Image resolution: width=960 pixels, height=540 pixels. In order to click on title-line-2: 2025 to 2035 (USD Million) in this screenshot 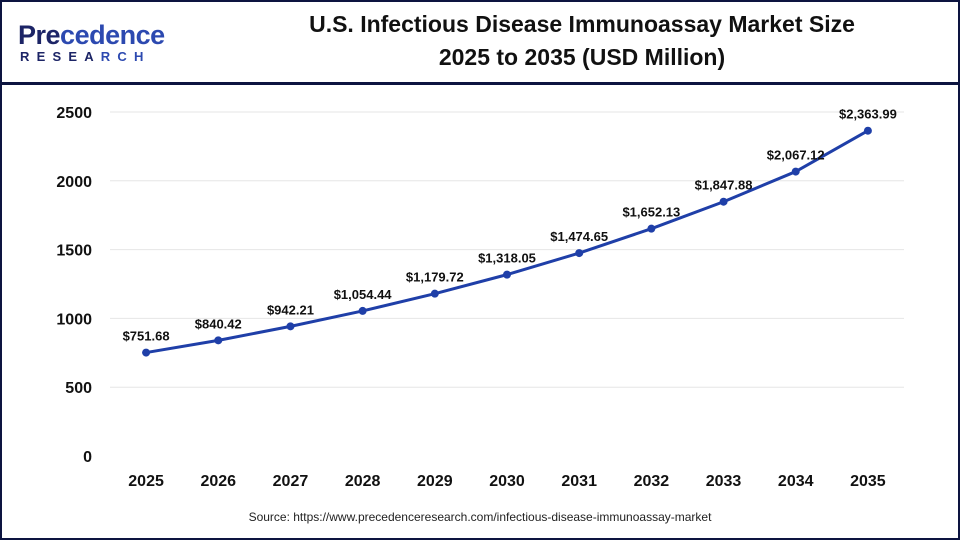, I will do `click(582, 57)`.